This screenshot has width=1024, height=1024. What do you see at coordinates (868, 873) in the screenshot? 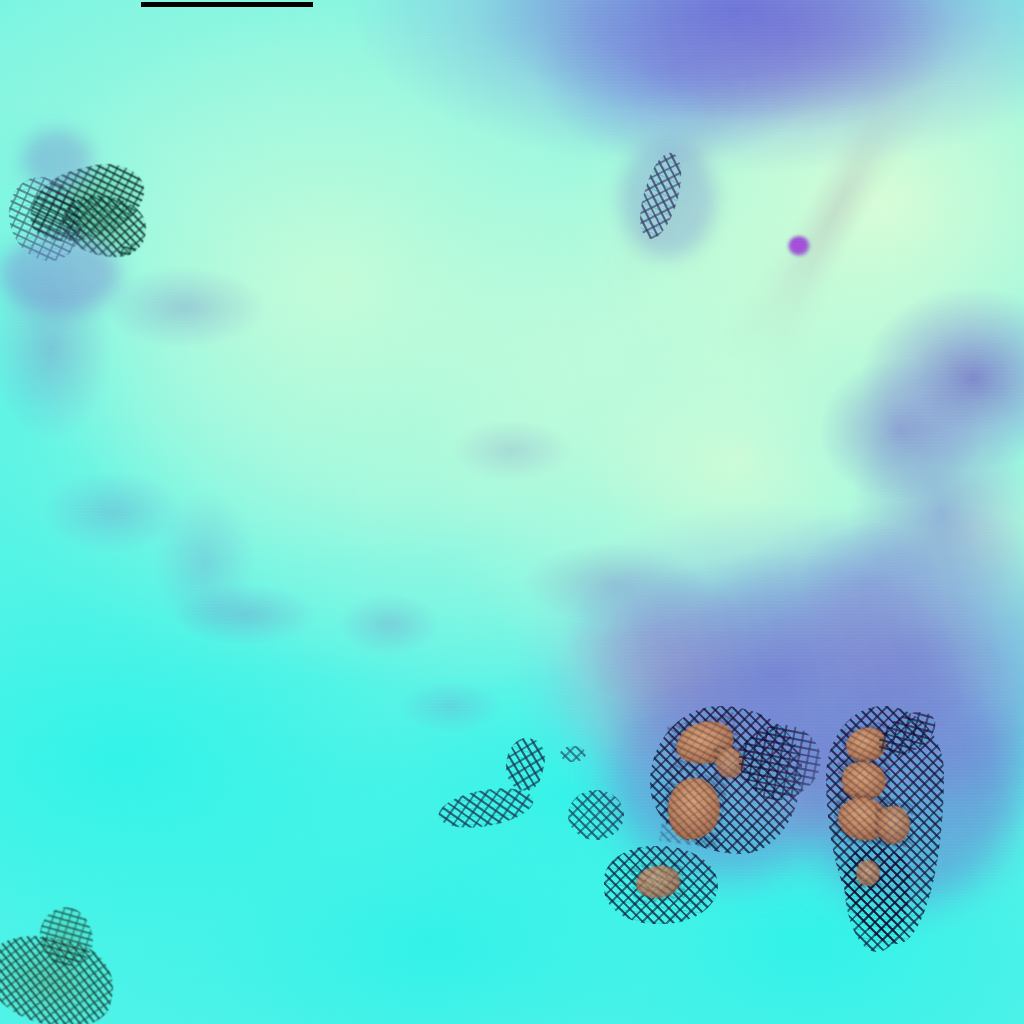
I see `rock-outcrop-east-e-icon` at bounding box center [868, 873].